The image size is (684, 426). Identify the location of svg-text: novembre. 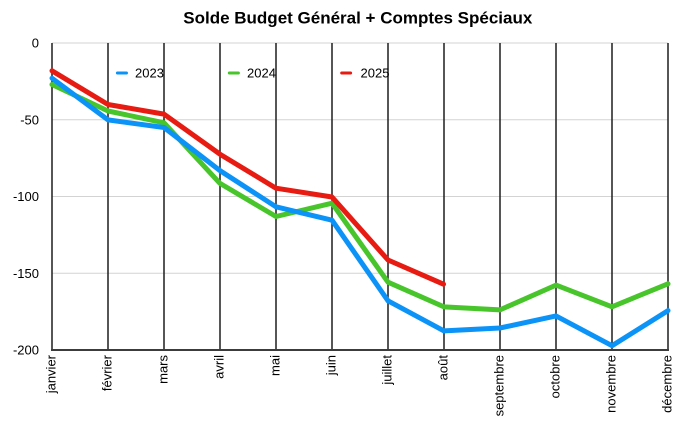
(611, 384).